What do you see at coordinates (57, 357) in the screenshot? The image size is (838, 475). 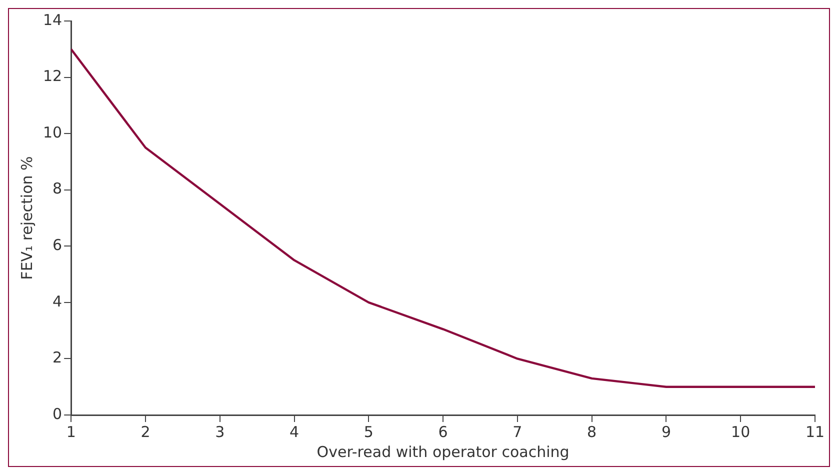 I see `y-tick-label: 2` at bounding box center [57, 357].